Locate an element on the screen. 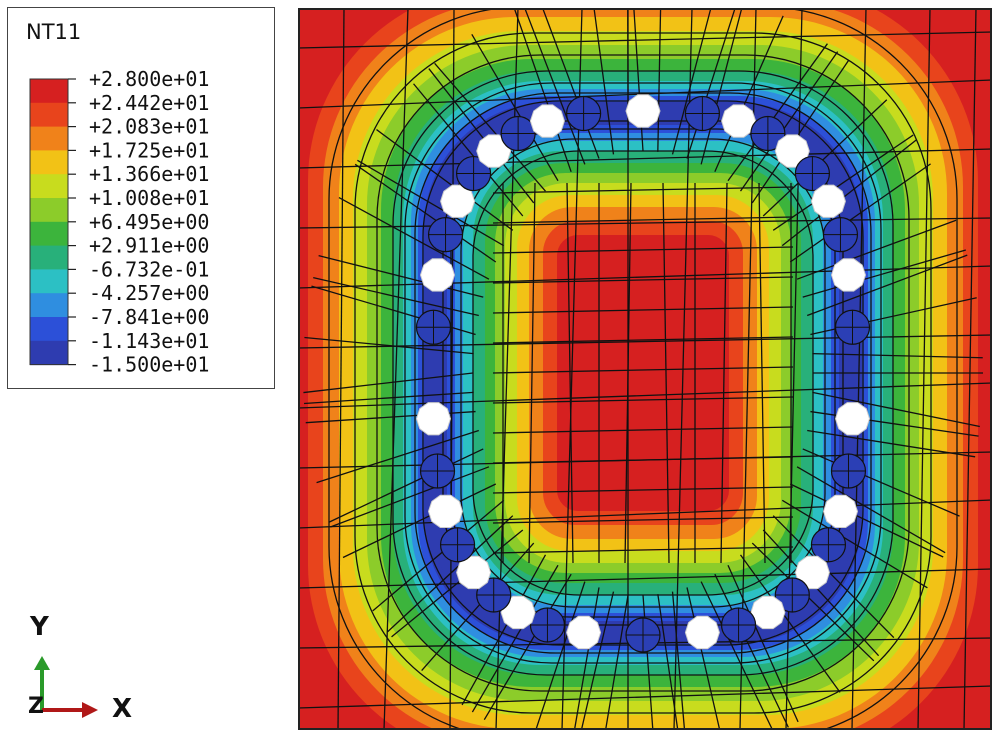  x-axis-label: X is located at coordinates (122, 709).